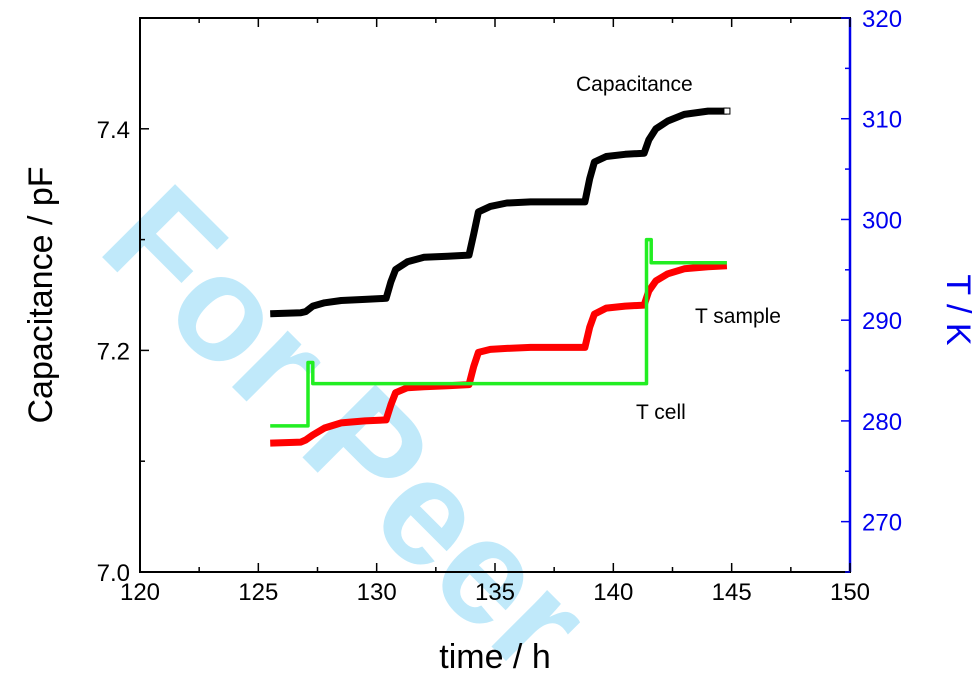  I want to click on y-tick-label: 7.0, so click(113, 573).